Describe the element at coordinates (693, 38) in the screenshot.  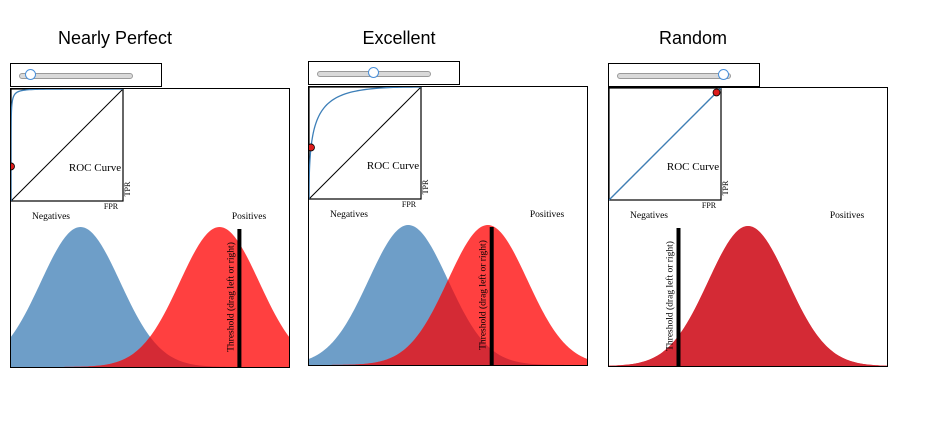
I see `panel-title: Random` at that location.